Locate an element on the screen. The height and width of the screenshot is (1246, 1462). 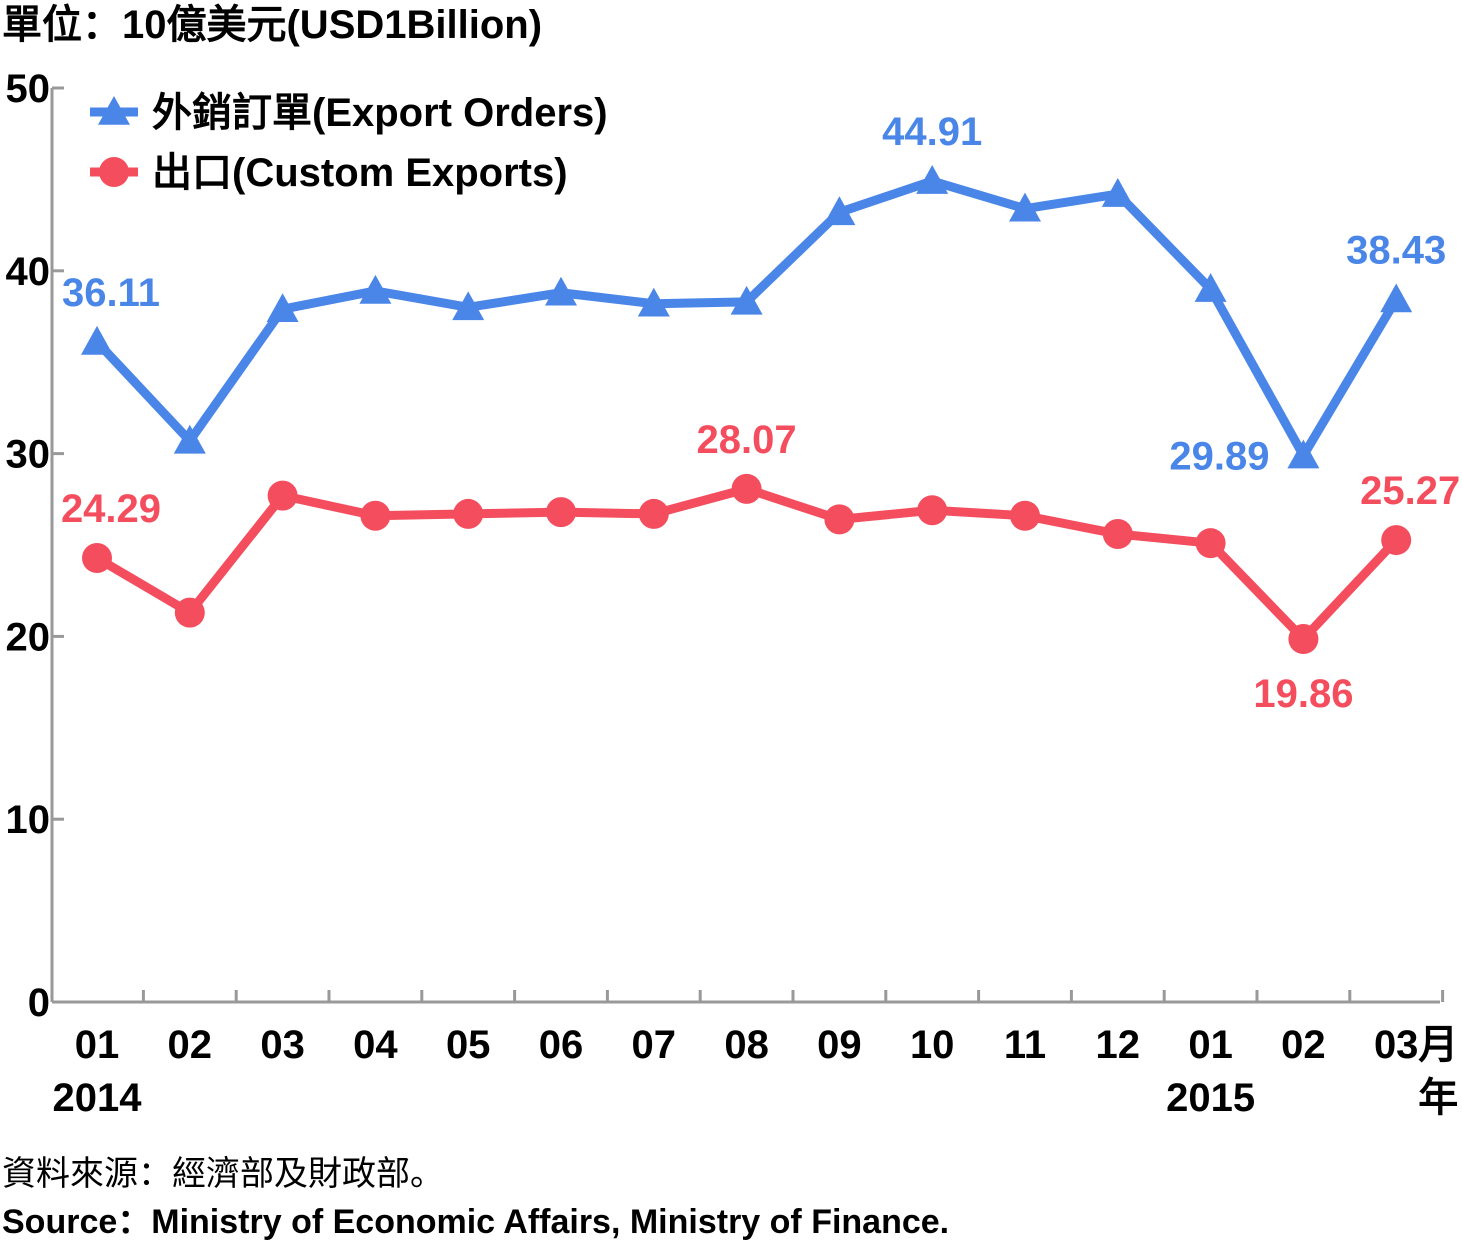
legend: 外銷訂單(Export Orders) 出口(Custom Exports) is located at coordinates (349, 143).